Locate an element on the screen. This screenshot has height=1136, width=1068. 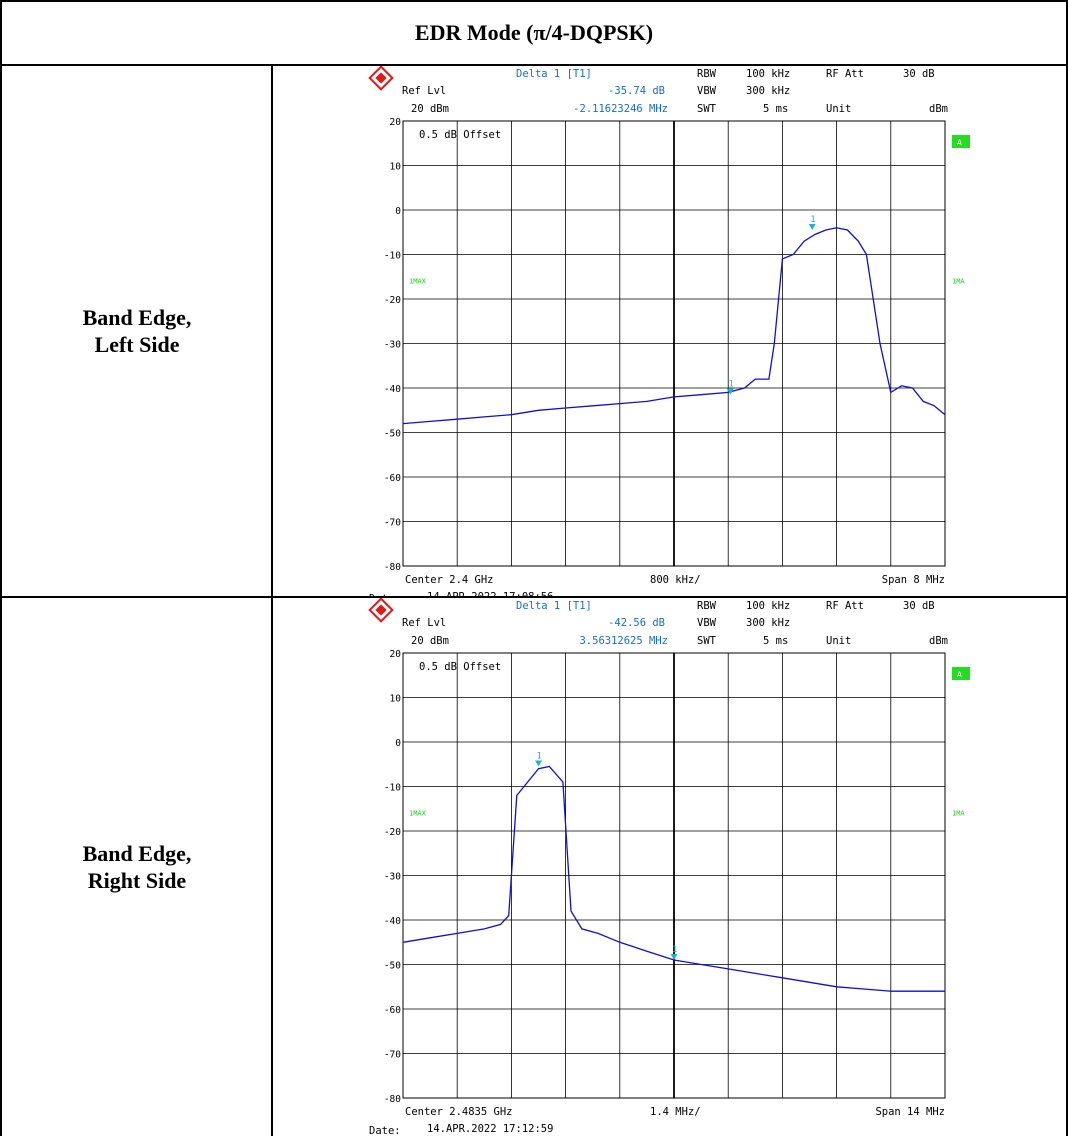
division-scale: 800 kHz/ is located at coordinates (675, 580).